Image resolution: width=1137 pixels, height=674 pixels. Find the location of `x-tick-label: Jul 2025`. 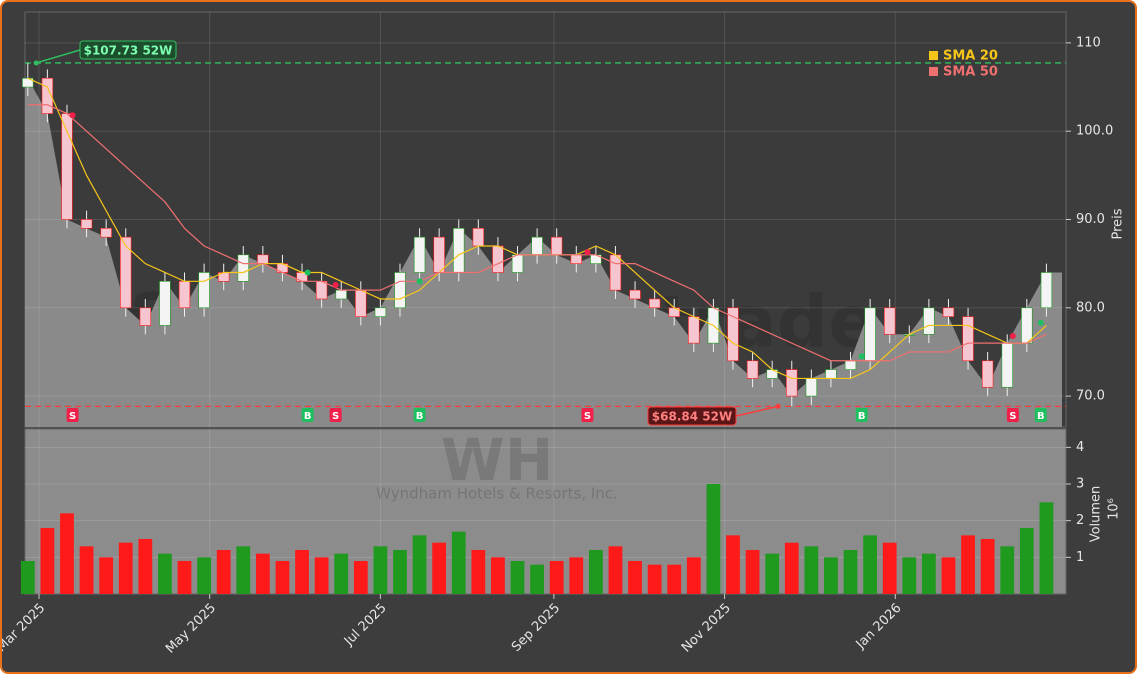

x-tick-label: Jul 2025 is located at coordinates (365, 625).